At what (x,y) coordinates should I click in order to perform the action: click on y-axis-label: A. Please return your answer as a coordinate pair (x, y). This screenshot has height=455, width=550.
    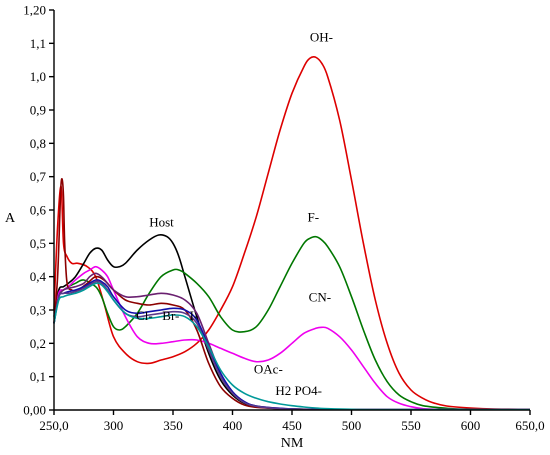
    Looking at the image, I should click on (10, 218).